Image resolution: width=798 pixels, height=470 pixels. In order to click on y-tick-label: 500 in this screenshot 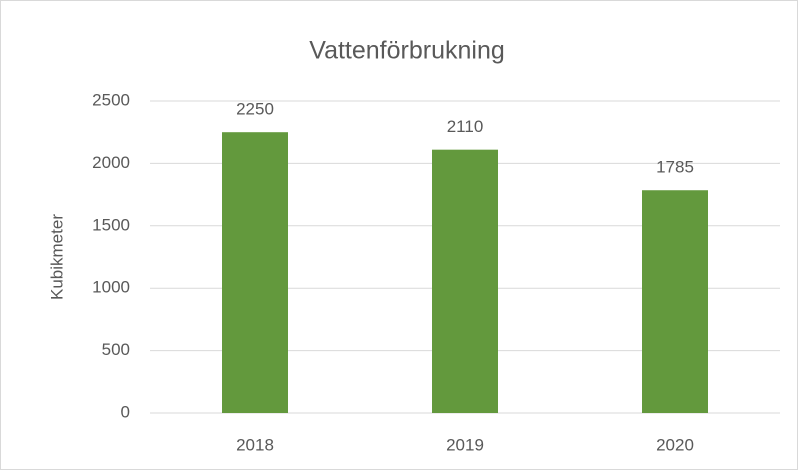, I will do `click(116, 349)`.